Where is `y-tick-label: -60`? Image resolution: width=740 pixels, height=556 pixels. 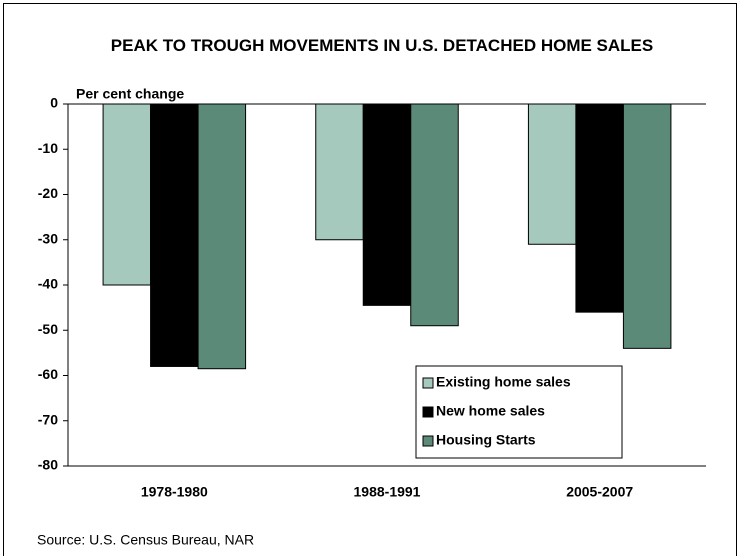
y-tick-label: -60 is located at coordinates (48, 374).